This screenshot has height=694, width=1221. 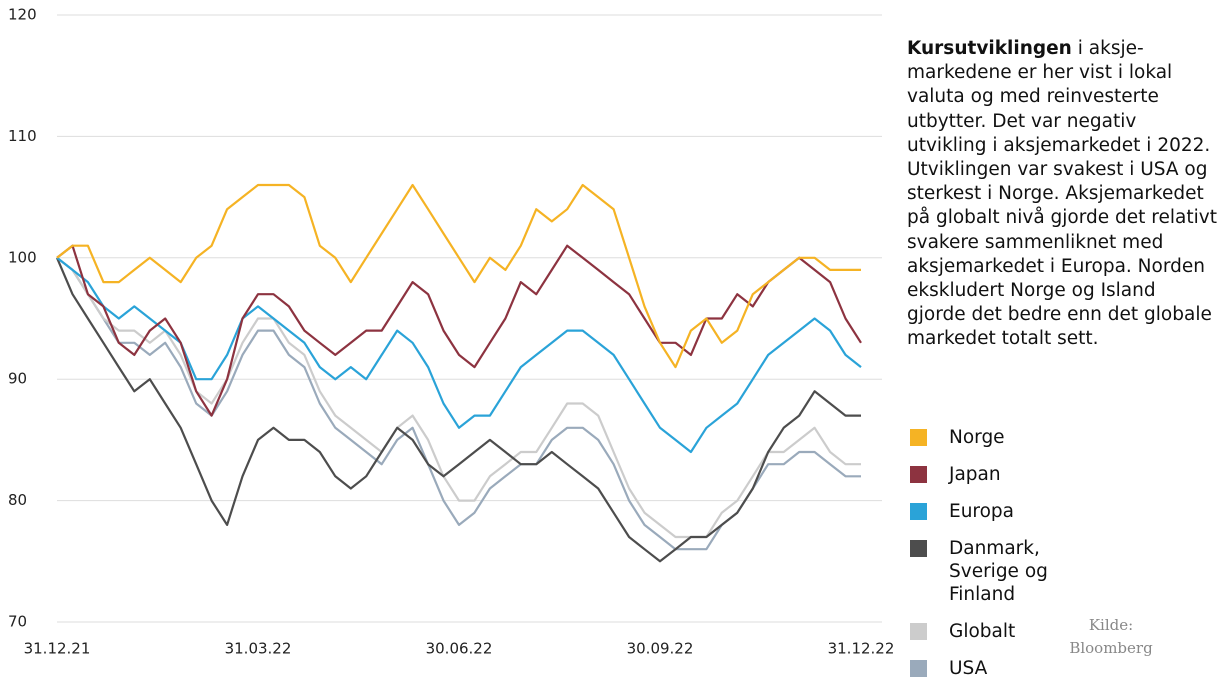 I want to click on legend-item: Globalt, so click(x=1004, y=631).